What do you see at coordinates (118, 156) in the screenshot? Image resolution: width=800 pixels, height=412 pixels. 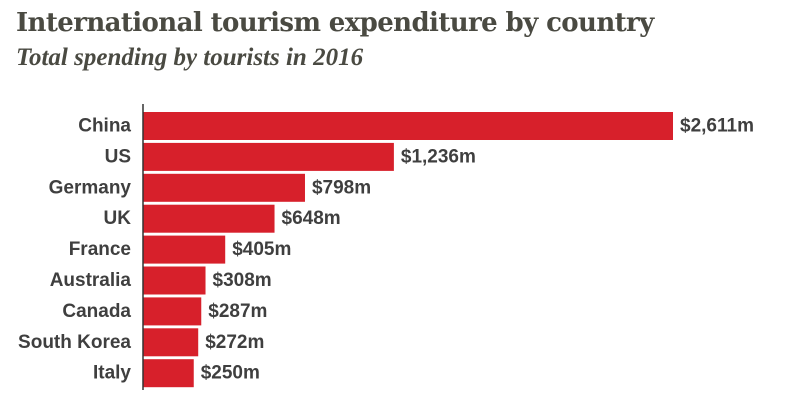 I see `category-label: US` at bounding box center [118, 156].